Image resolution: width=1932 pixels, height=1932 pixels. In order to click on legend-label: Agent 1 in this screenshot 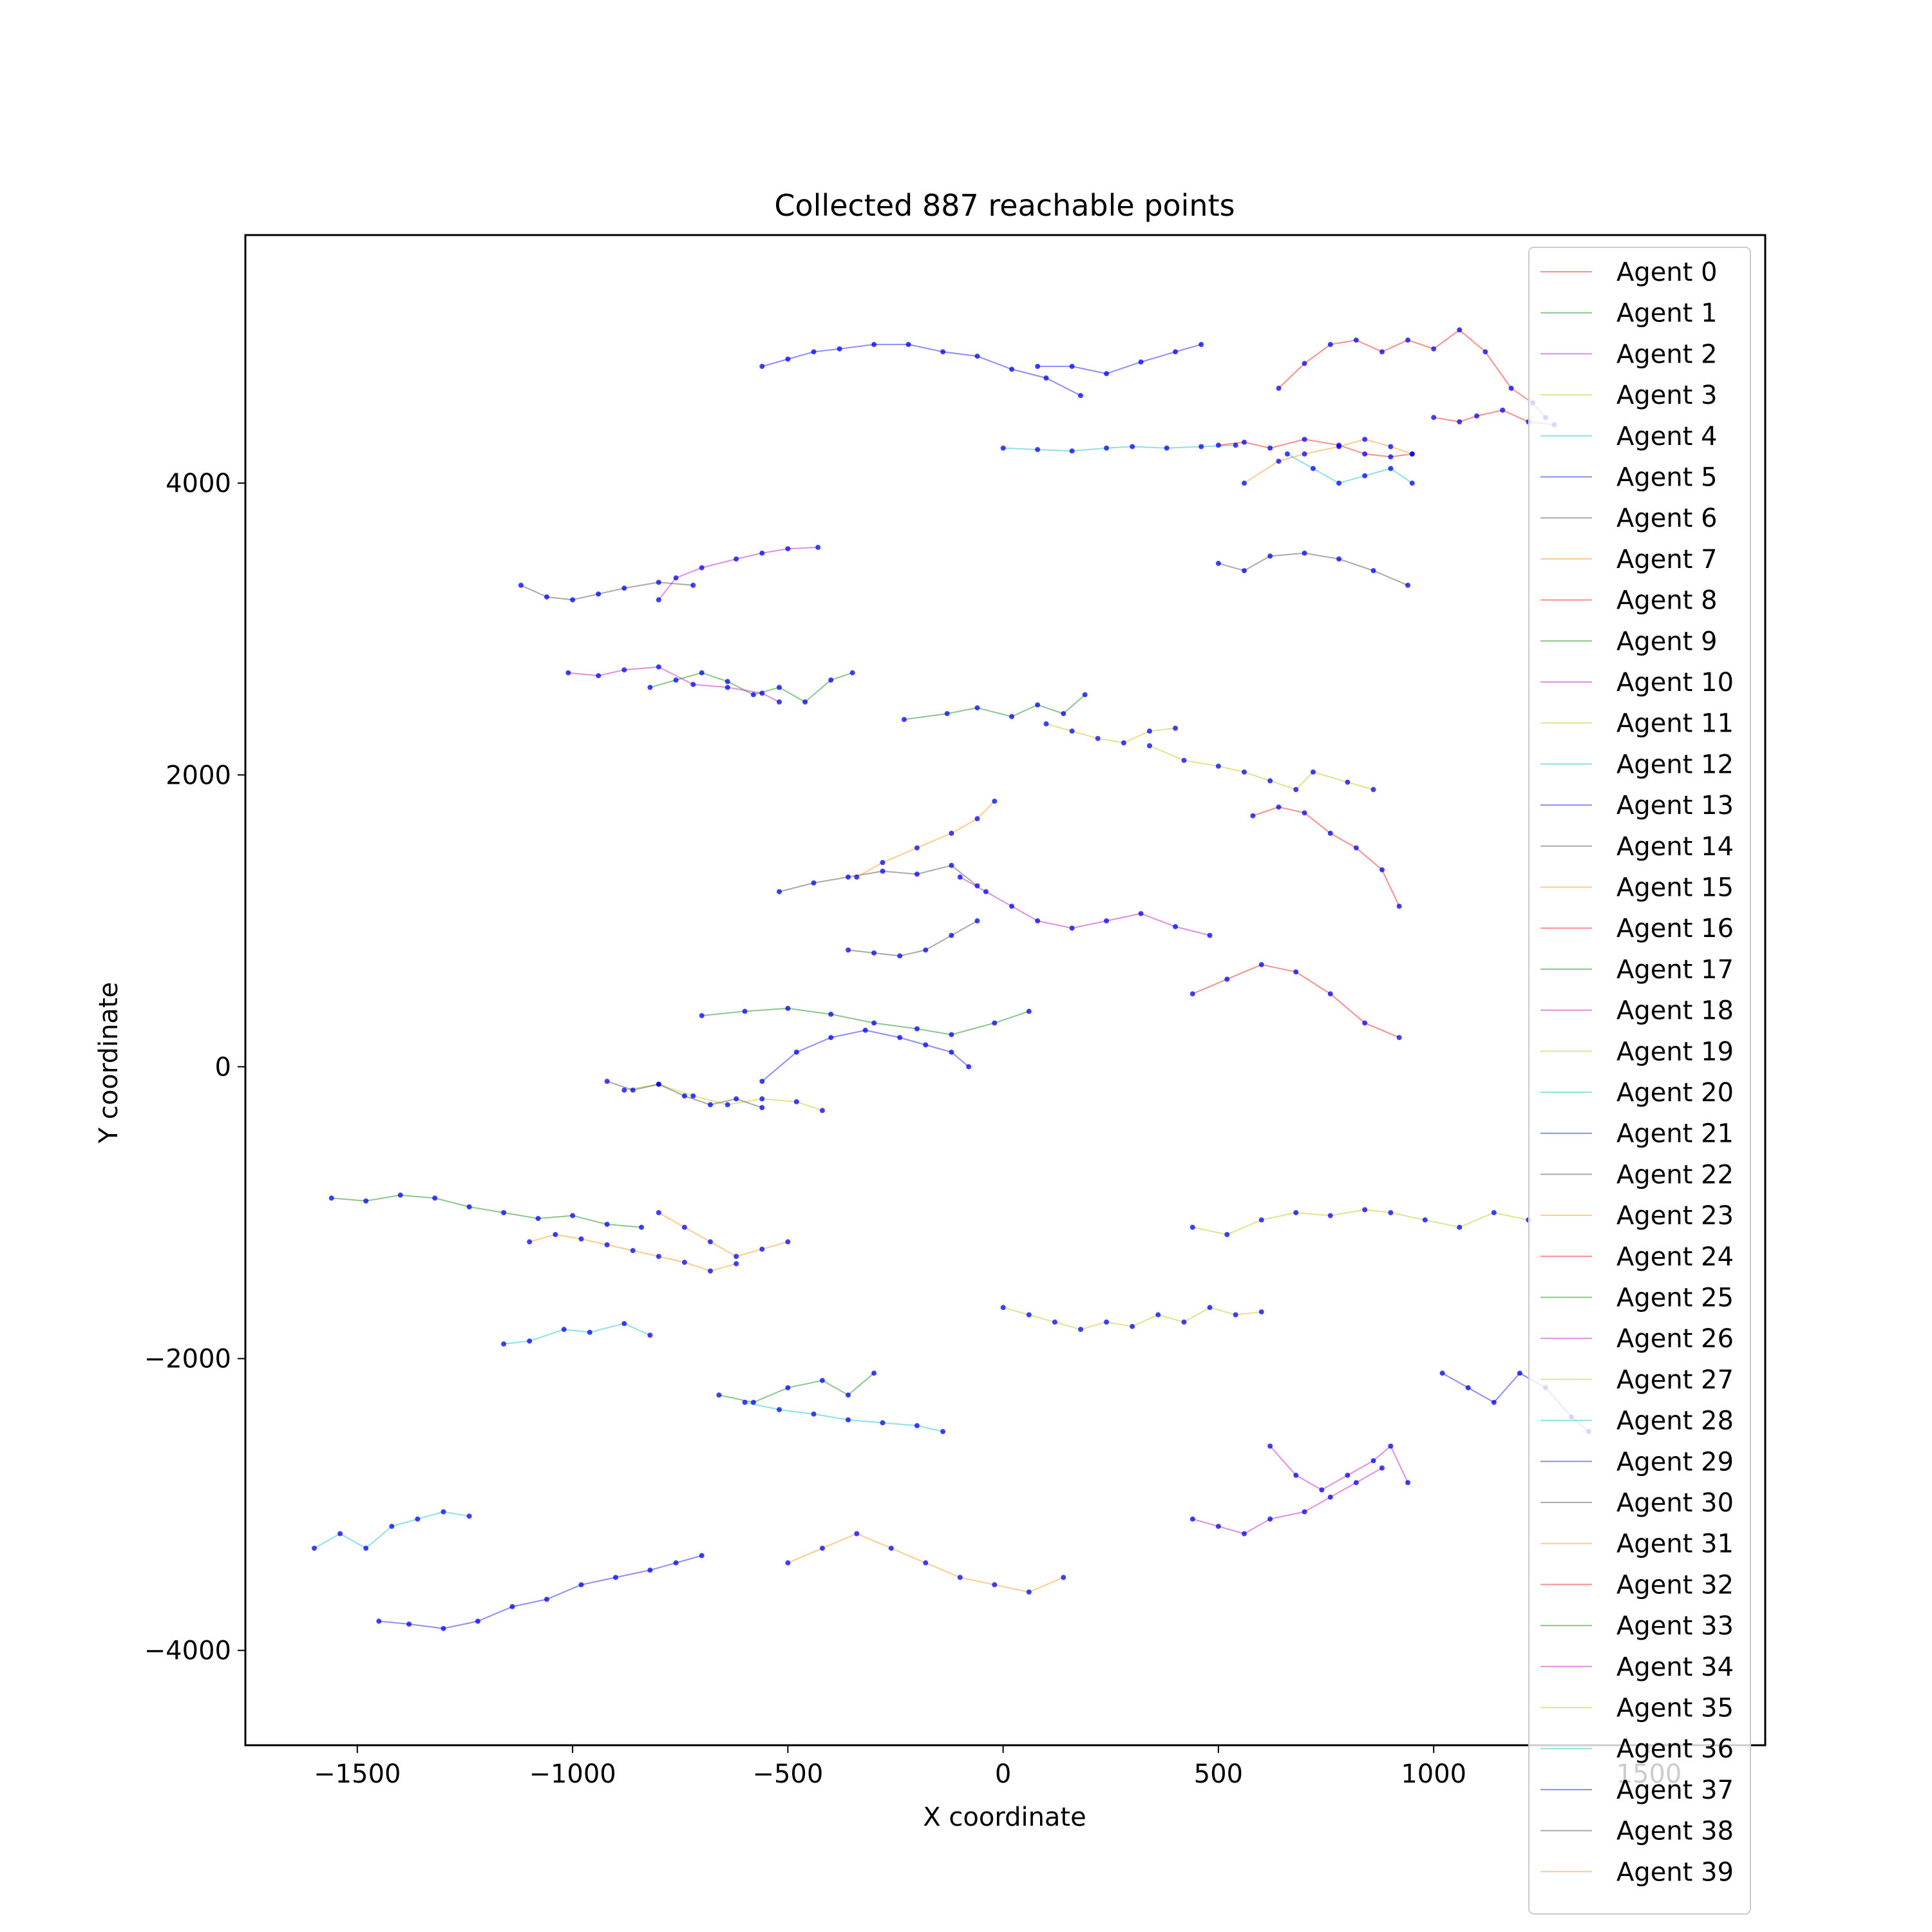, I will do `click(1667, 313)`.